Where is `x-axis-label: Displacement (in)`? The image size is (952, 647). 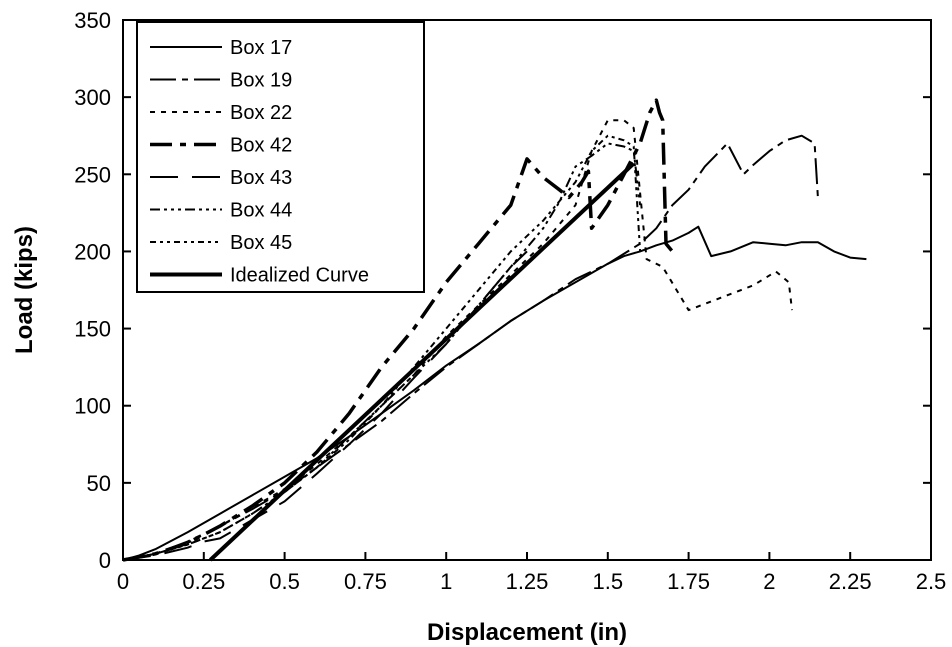 x-axis-label: Displacement (in) is located at coordinates (527, 632).